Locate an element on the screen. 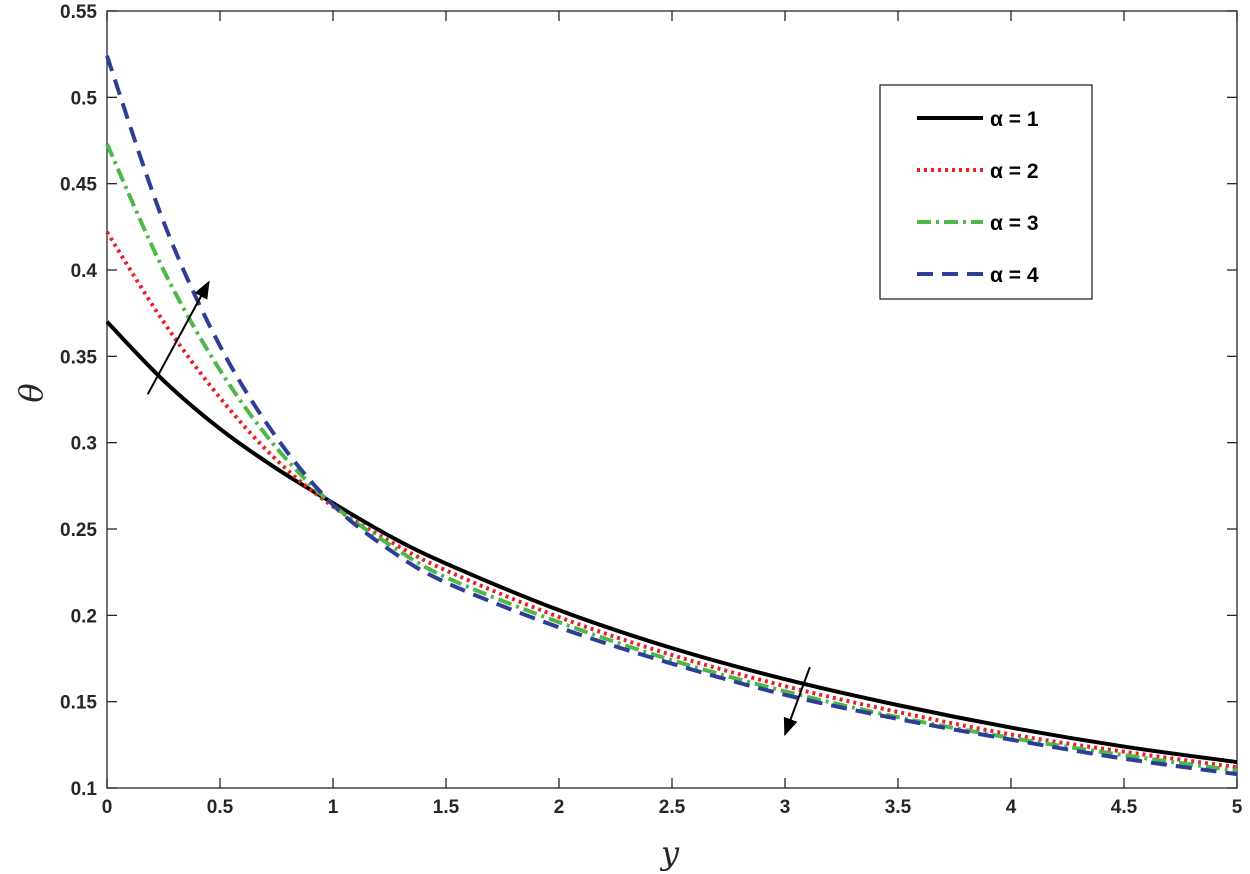  y-tick-label: 0.55 is located at coordinates (78, 12).